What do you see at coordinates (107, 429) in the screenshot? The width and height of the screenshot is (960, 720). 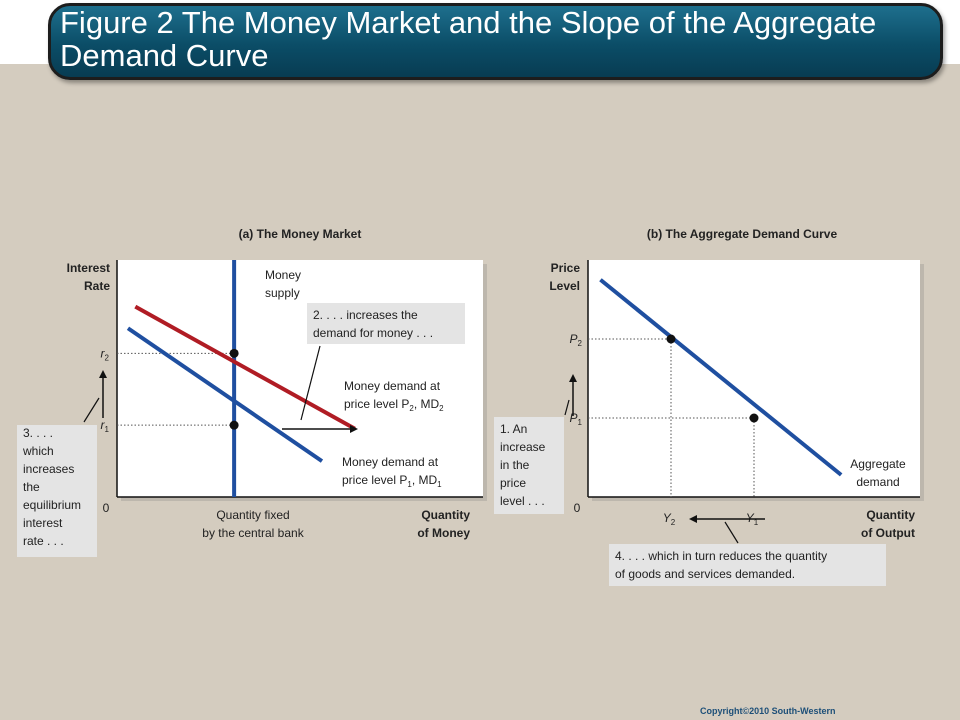 I see `panel-a-tick-r1-subscript: 1` at bounding box center [107, 429].